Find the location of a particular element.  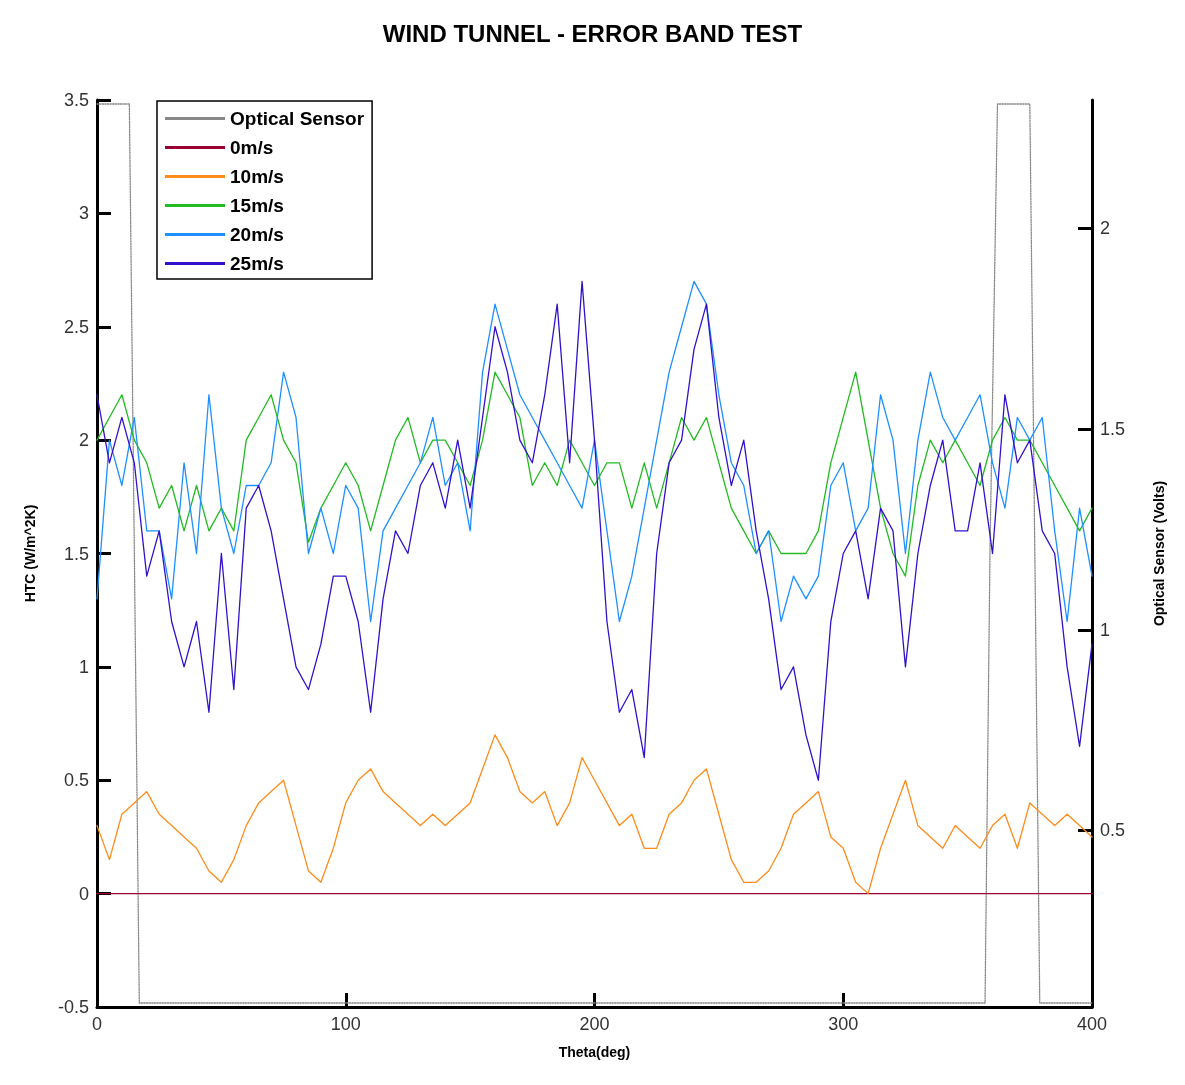

y-tick-label: 2 is located at coordinates (83, 440).